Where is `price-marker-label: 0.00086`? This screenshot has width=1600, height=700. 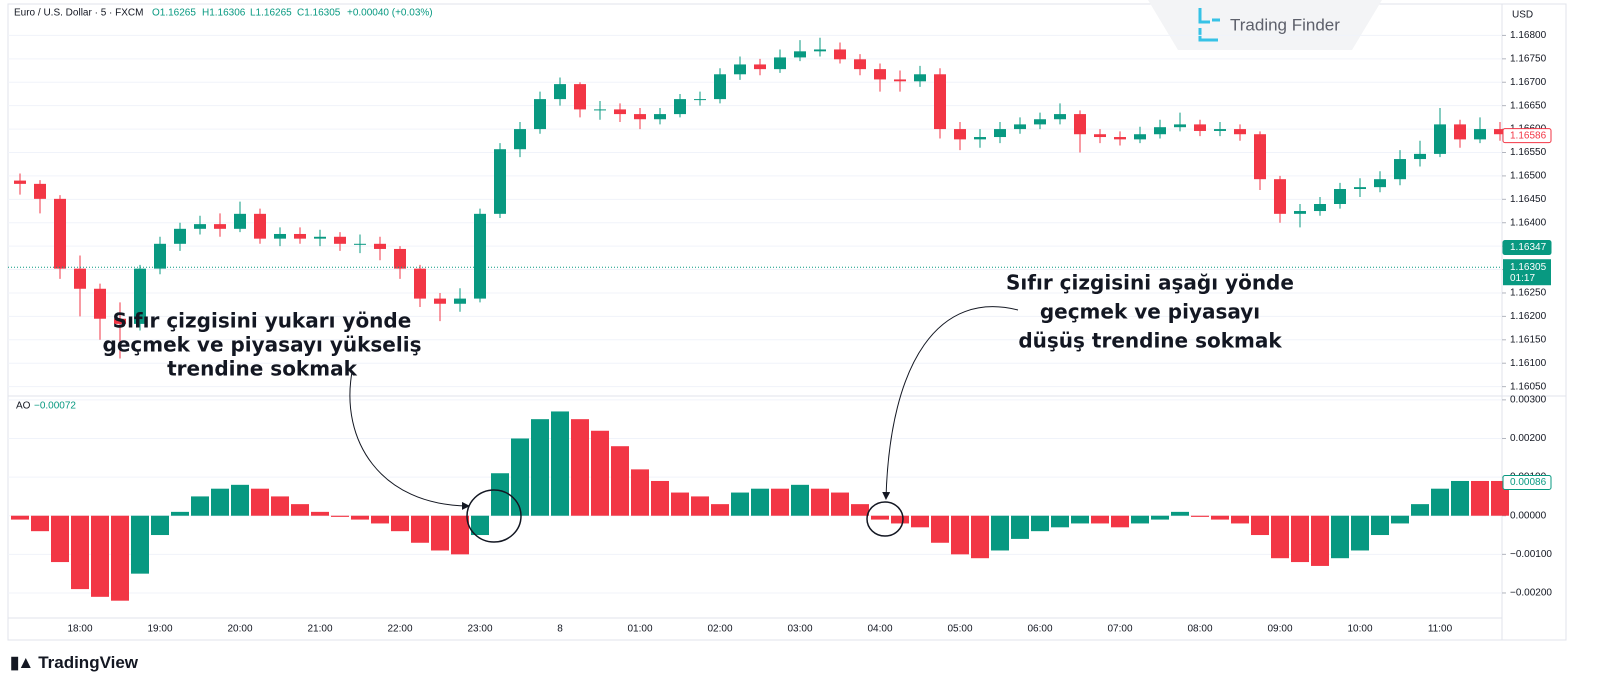 price-marker-label: 0.00086 is located at coordinates (1528, 482).